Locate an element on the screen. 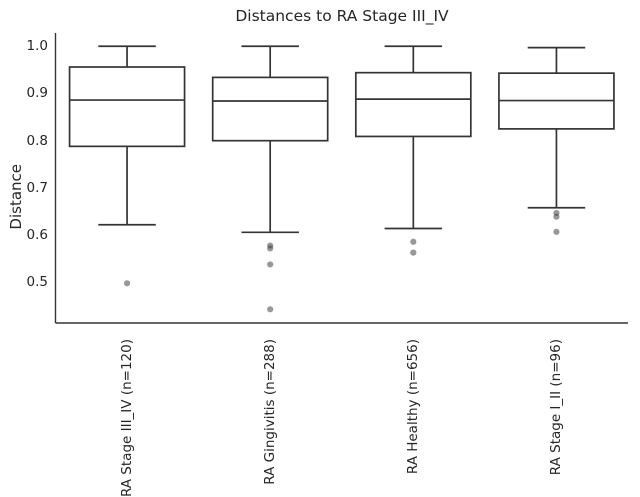 The width and height of the screenshot is (640, 497). y-tick-label: 0.6 is located at coordinates (37, 235).